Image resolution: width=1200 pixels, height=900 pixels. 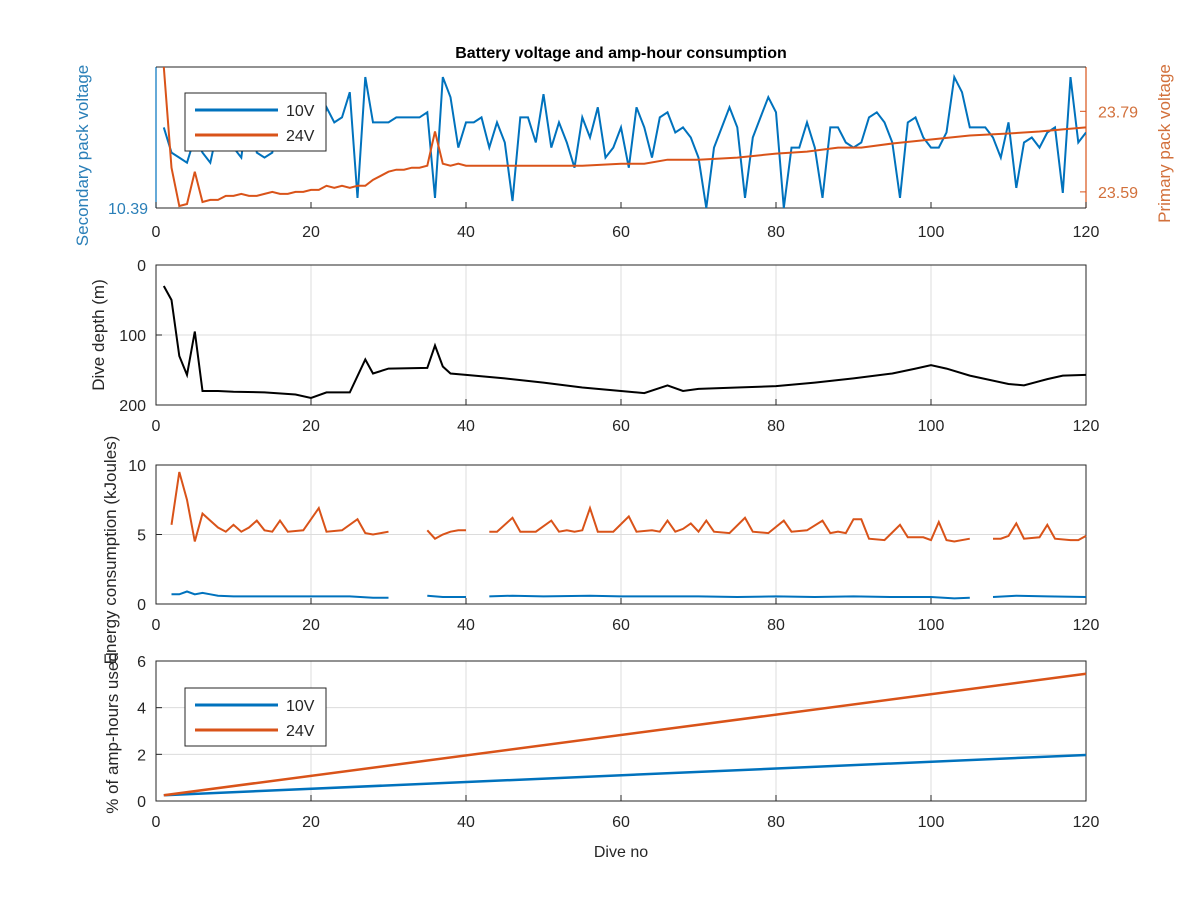 I want to click on y-tick-label: 6, so click(x=141, y=662).